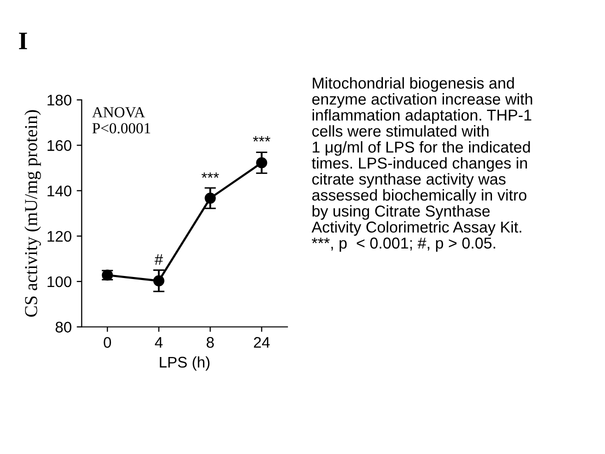 The height and width of the screenshot is (454, 605). What do you see at coordinates (60, 145) in the screenshot?
I see `y-tick-label: 160` at bounding box center [60, 145].